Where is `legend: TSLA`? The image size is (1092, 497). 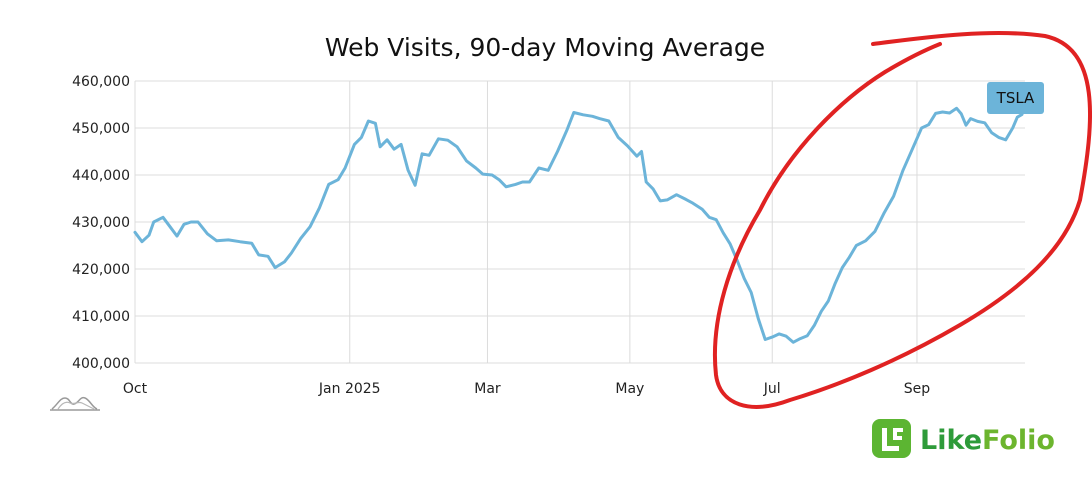
legend: TSLA is located at coordinates (1015, 98).